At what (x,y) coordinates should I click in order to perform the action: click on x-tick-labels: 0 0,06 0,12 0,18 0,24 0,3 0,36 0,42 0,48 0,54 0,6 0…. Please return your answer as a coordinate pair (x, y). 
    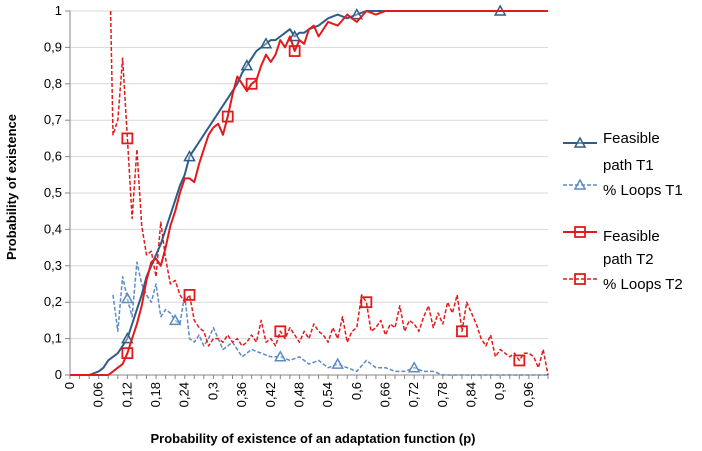
    Looking at the image, I should click on (299, 394).